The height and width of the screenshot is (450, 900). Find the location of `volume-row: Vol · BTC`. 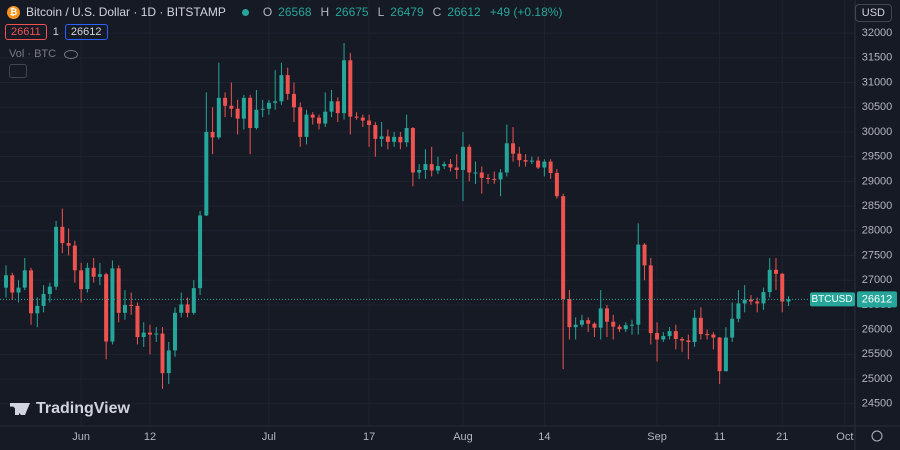

volume-row: Vol · BTC is located at coordinates (44, 54).